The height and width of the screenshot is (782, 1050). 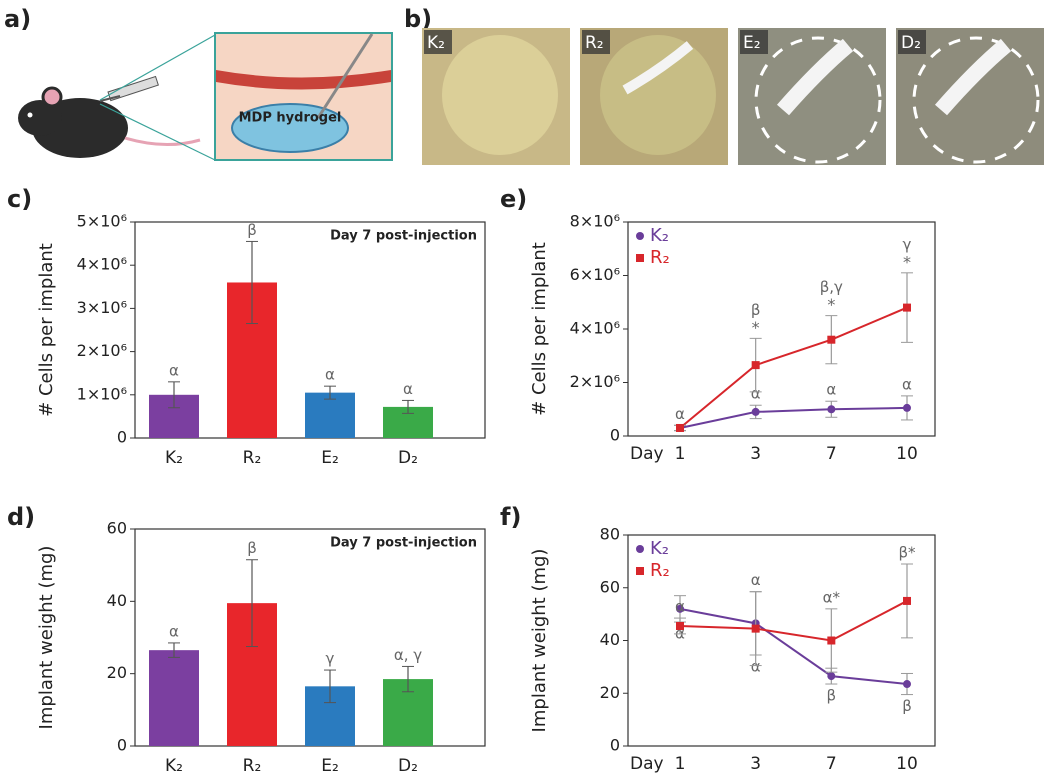 I want to click on photo-label: K₂, so click(x=436, y=43).